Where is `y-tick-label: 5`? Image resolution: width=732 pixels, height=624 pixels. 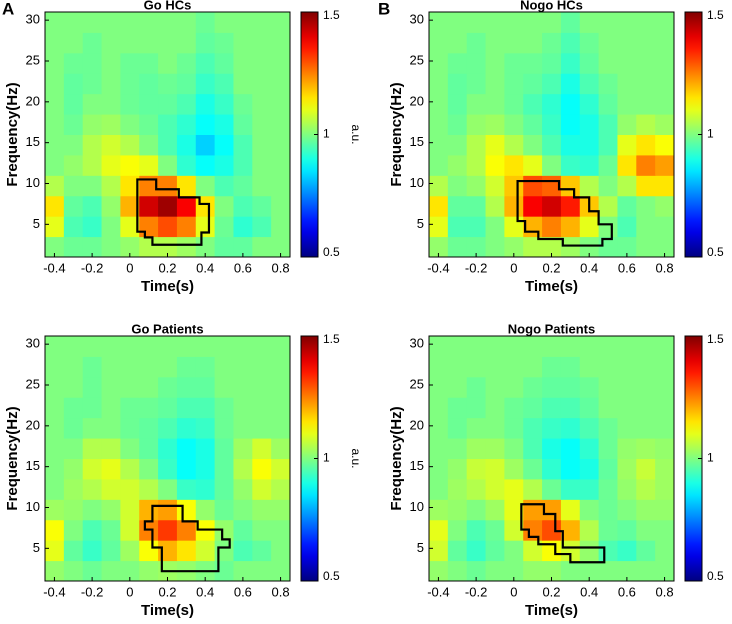
y-tick-label: 5 is located at coordinates (420, 547).